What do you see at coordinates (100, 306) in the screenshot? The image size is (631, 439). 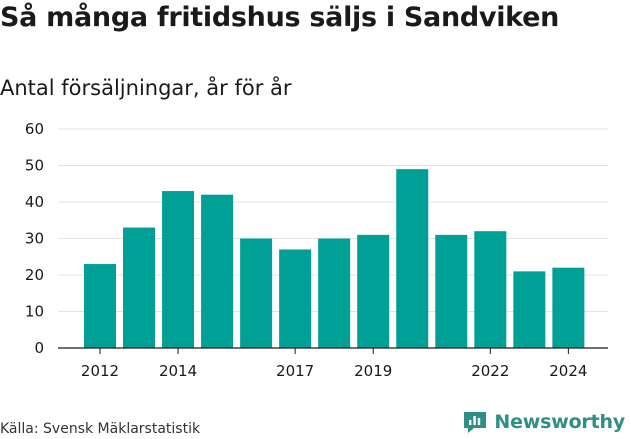 I see `bar-2012` at bounding box center [100, 306].